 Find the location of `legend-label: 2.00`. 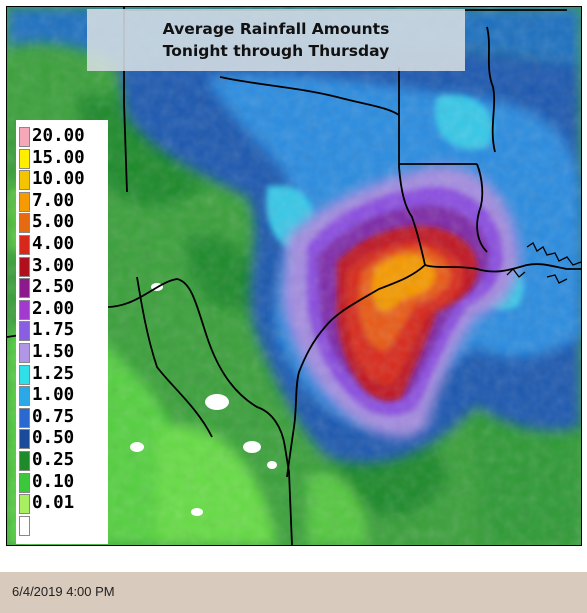

legend-label: 2.00 is located at coordinates (53, 308).